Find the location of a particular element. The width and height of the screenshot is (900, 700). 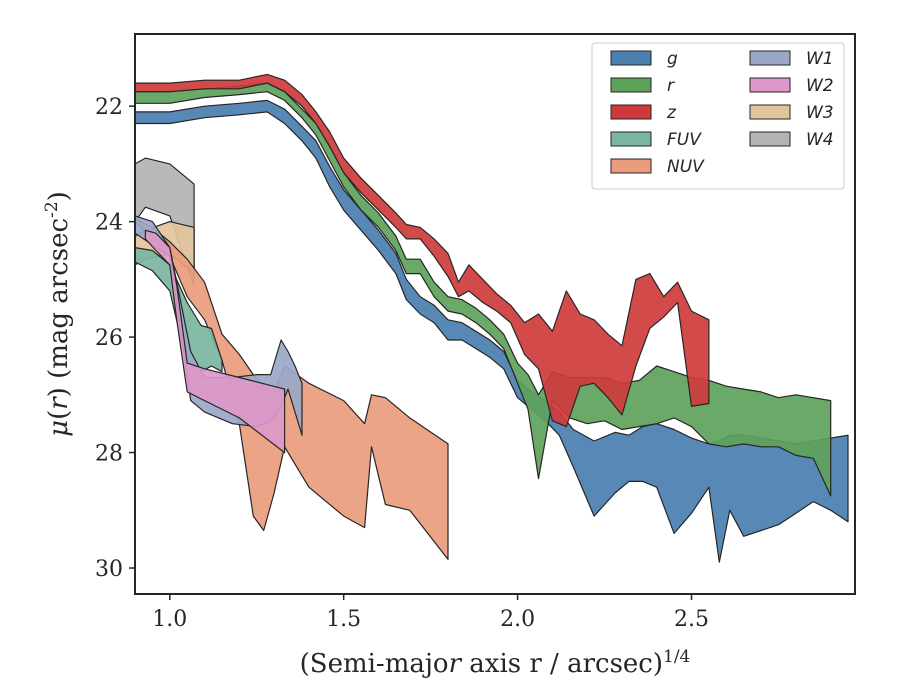

legend-label-w3: W3 is located at coordinates (820, 113).